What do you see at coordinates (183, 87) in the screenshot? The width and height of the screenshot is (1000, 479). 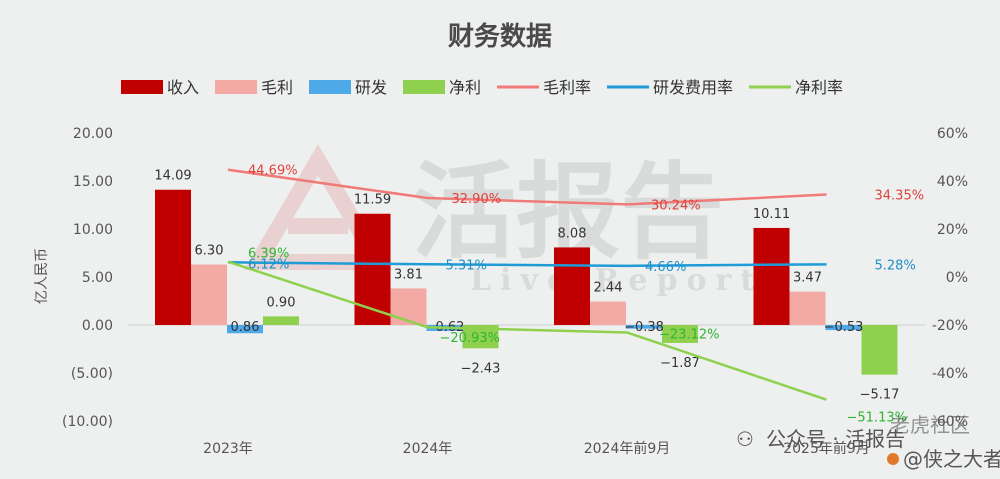 I see `legend-label-收入: 收入` at bounding box center [183, 87].